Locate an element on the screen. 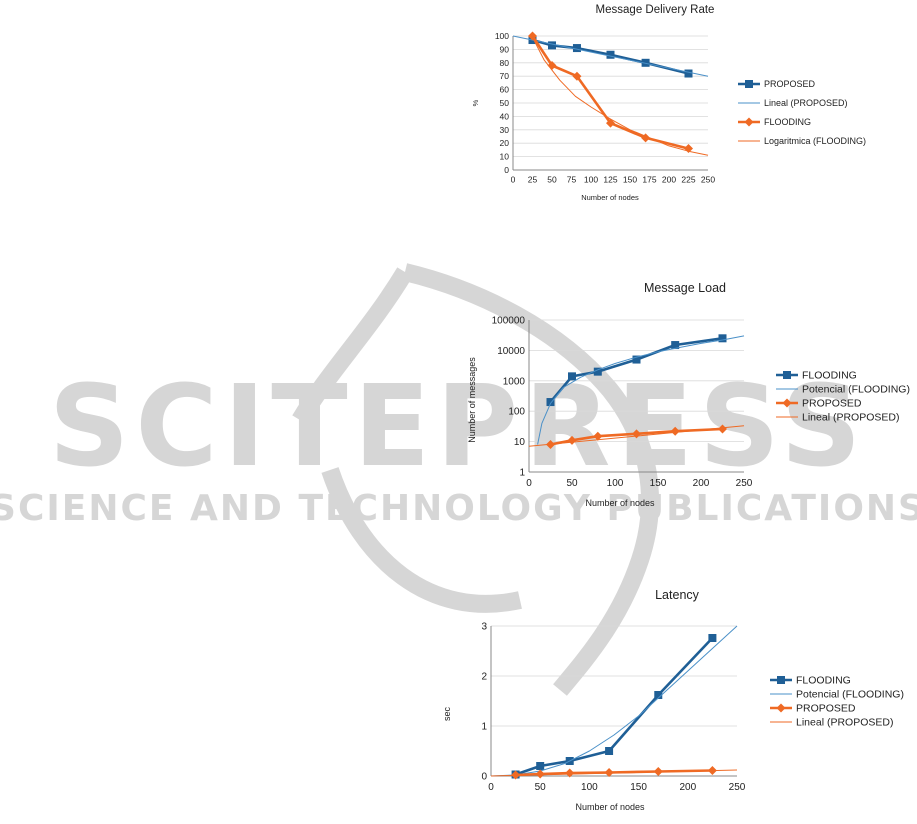 This screenshot has height=824, width=917. y-axis-label: Number of messages is located at coordinates (472, 400).